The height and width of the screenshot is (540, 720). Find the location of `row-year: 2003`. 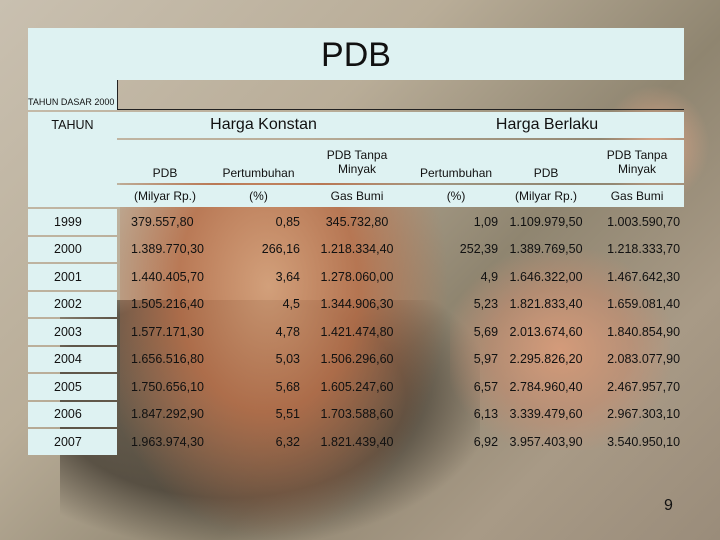

row-year: 2003 is located at coordinates (72, 332).